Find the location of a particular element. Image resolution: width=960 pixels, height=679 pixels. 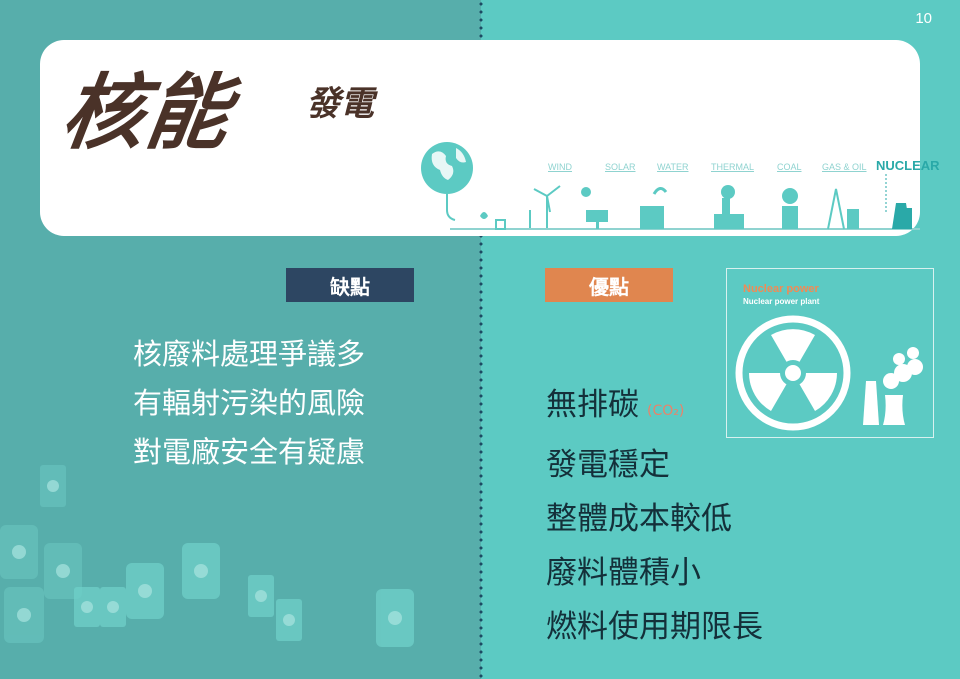

coal-plant-icon is located at coordinates (790, 208).